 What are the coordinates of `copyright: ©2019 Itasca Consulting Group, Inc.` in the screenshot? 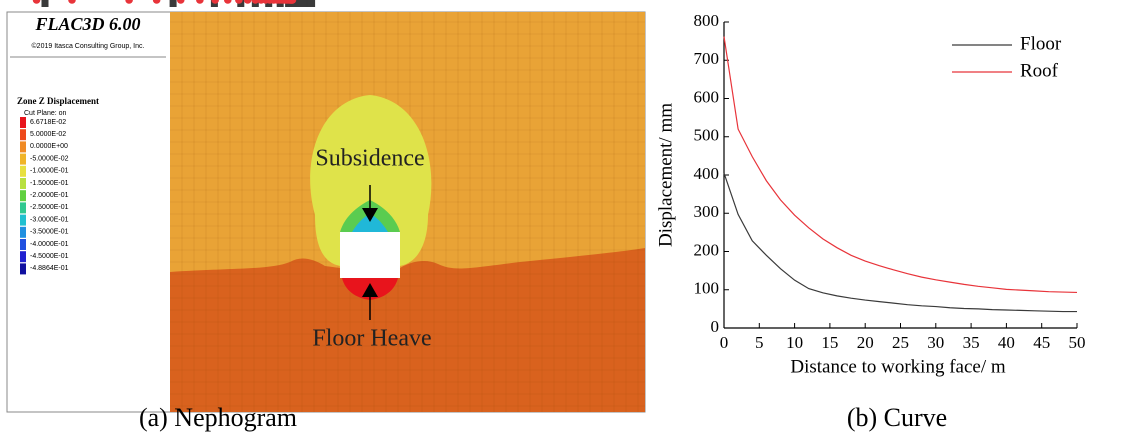 It's located at (88, 46).